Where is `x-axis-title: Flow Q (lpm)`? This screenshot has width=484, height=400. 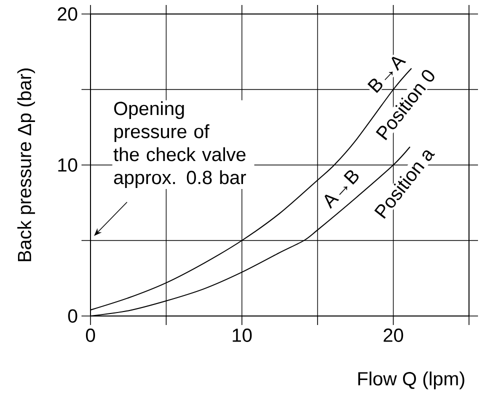 x-axis-title: Flow Q (lpm) is located at coordinates (411, 381).